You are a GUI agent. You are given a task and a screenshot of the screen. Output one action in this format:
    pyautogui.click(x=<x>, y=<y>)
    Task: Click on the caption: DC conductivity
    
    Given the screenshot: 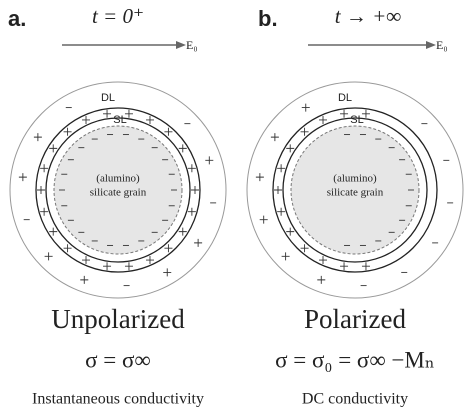 What is the action you would take?
    pyautogui.click(x=355, y=399)
    